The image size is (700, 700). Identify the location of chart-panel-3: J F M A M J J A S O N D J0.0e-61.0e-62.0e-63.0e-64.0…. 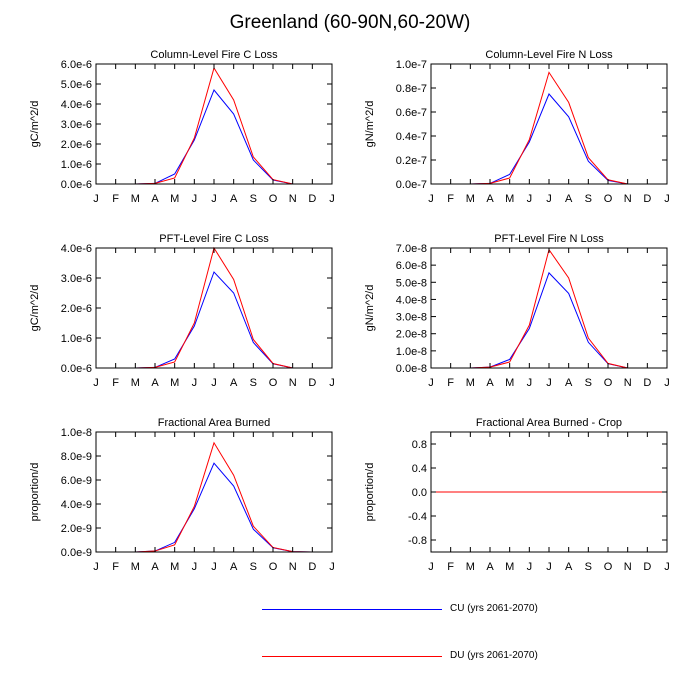
(182, 311).